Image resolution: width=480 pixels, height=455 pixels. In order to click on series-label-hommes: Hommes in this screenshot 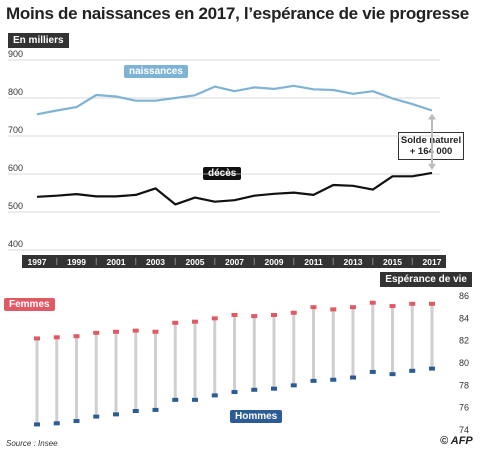, I will do `click(256, 416)`.